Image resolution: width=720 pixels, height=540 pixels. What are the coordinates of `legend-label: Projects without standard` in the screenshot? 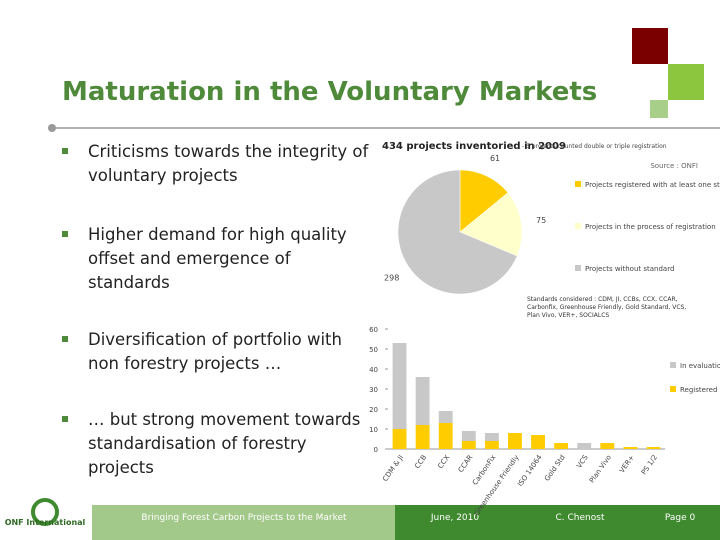 It's located at (629, 269).